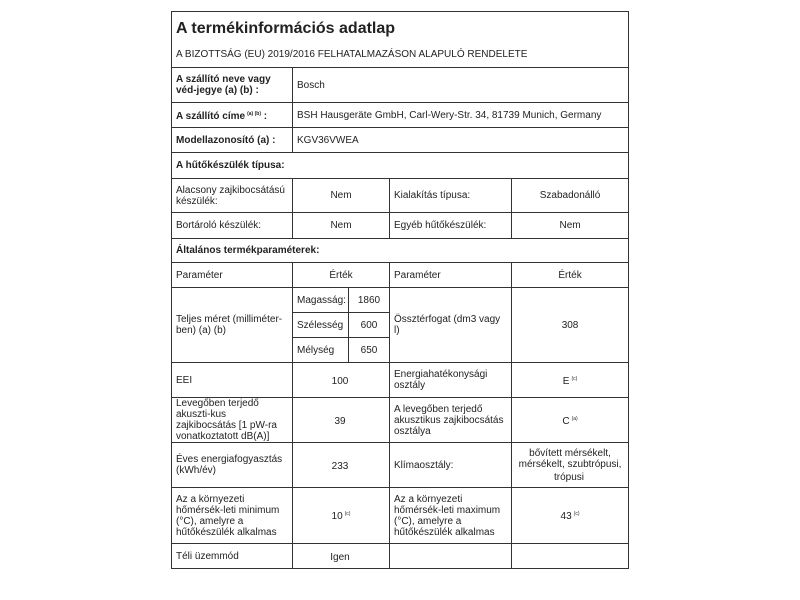 The width and height of the screenshot is (800, 600). Describe the element at coordinates (450, 195) in the screenshot. I see `param-label: Kialakítás típusa:` at that location.